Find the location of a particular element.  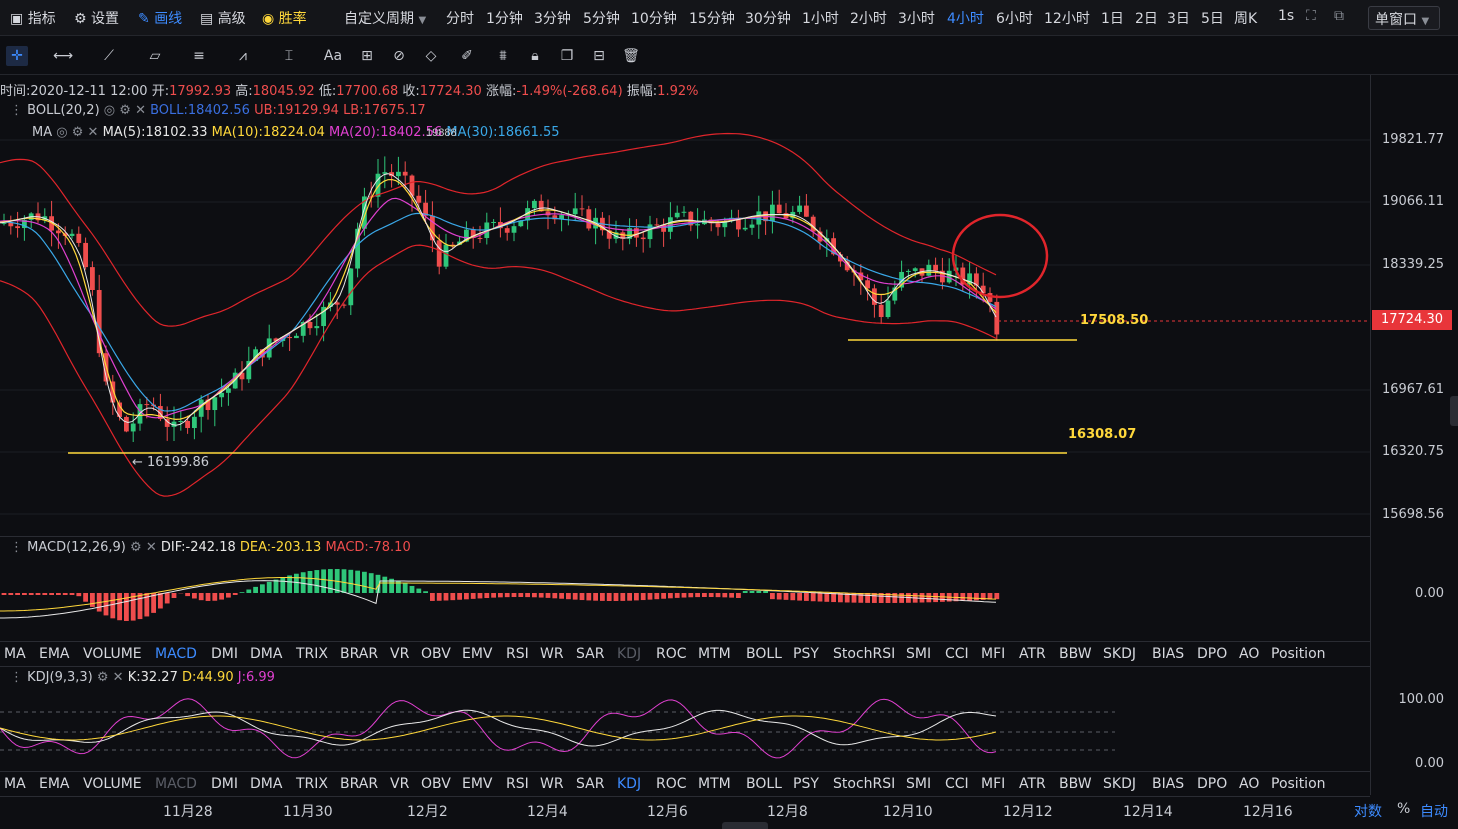

wave-icon: ⩘ is located at coordinates (243, 56).